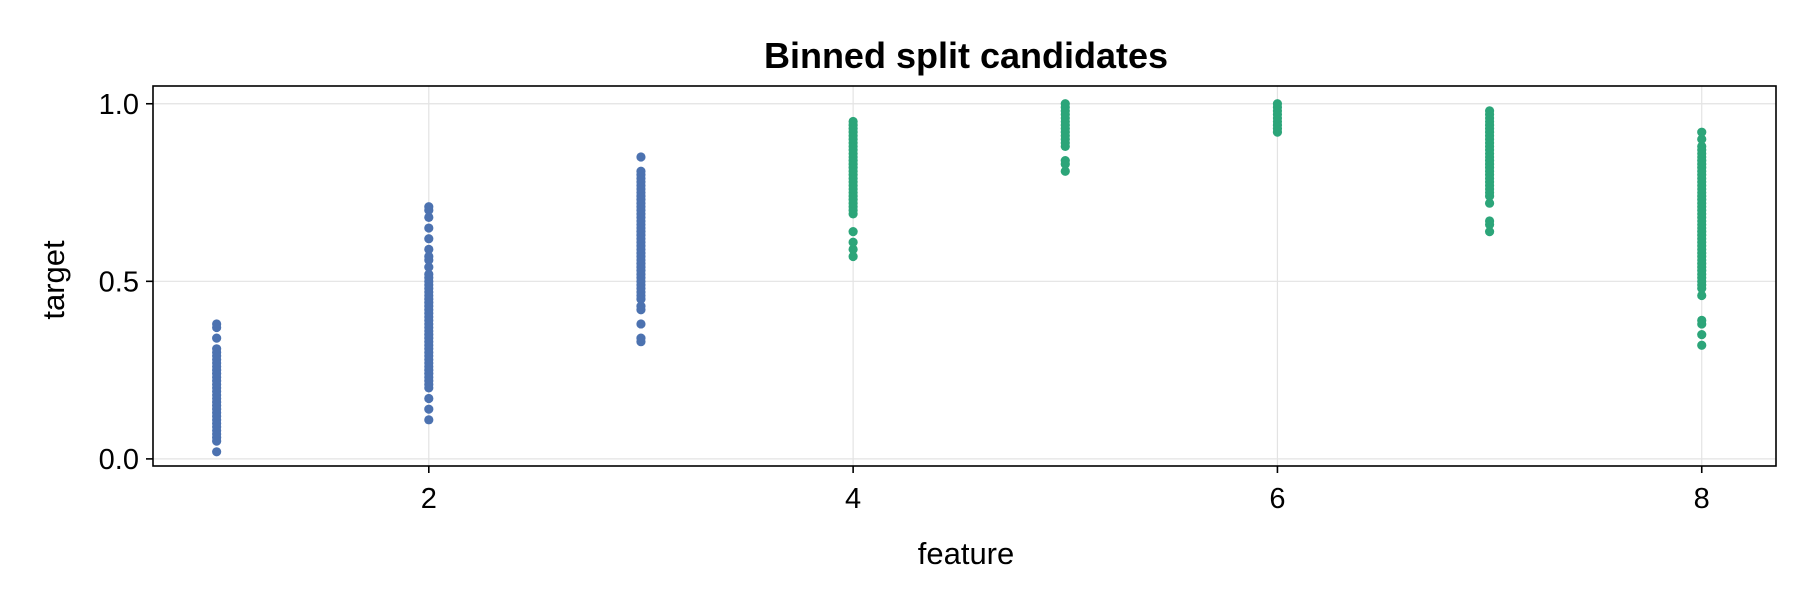  What do you see at coordinates (853, 499) in the screenshot?
I see `x-tick-label: 4` at bounding box center [853, 499].